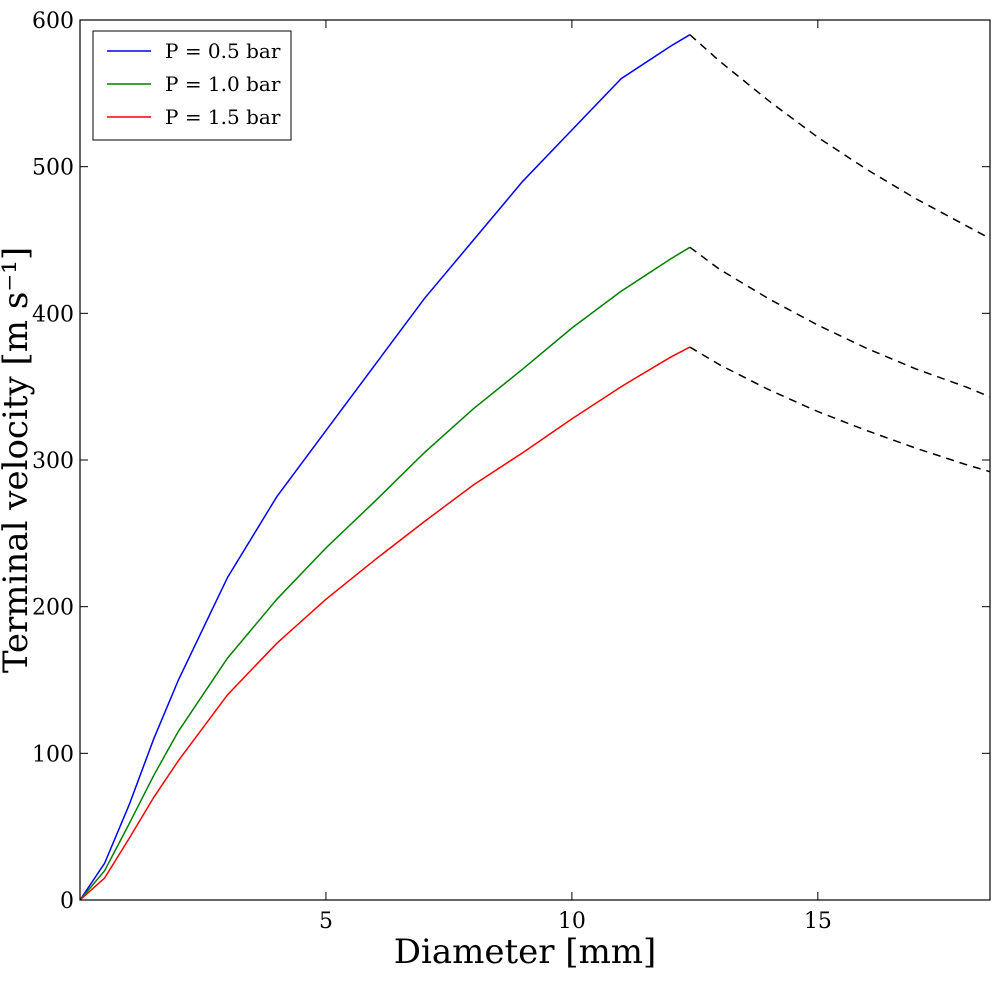  I want to click on legend-label: P = 0.5 bar, so click(223, 51).